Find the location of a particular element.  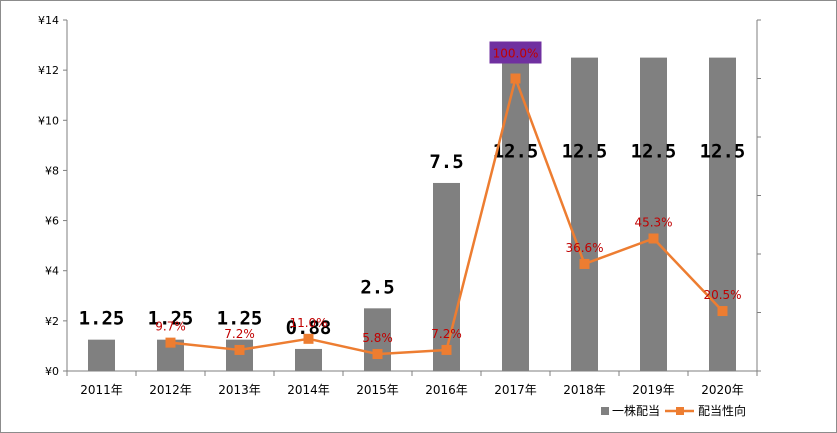

dividend-bar-label: 2.5 is located at coordinates (377, 287).